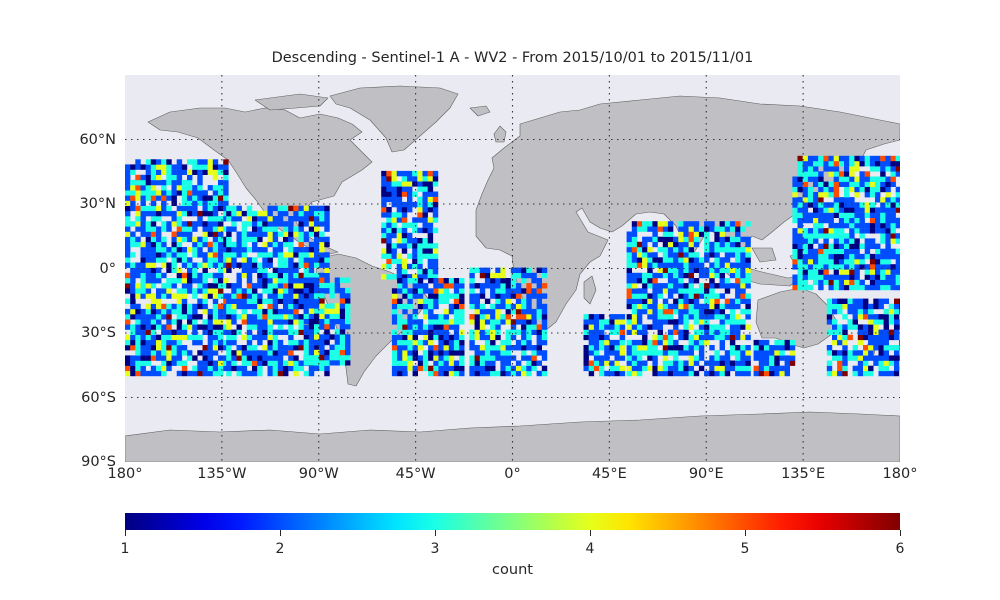  What do you see at coordinates (280, 533) in the screenshot?
I see `colorbar-tick` at bounding box center [280, 533].